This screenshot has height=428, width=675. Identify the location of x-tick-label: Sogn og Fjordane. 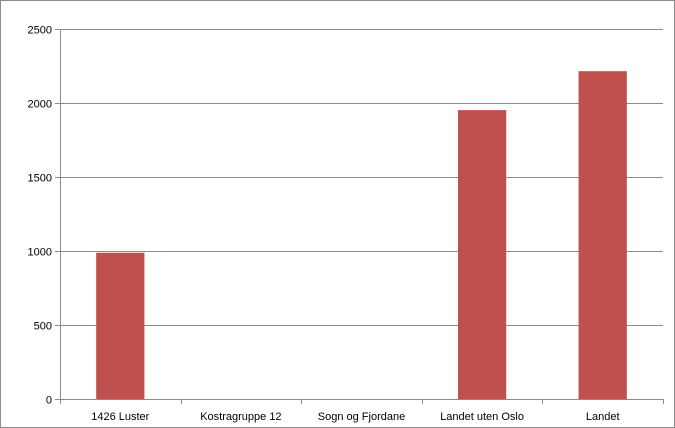
(361, 417).